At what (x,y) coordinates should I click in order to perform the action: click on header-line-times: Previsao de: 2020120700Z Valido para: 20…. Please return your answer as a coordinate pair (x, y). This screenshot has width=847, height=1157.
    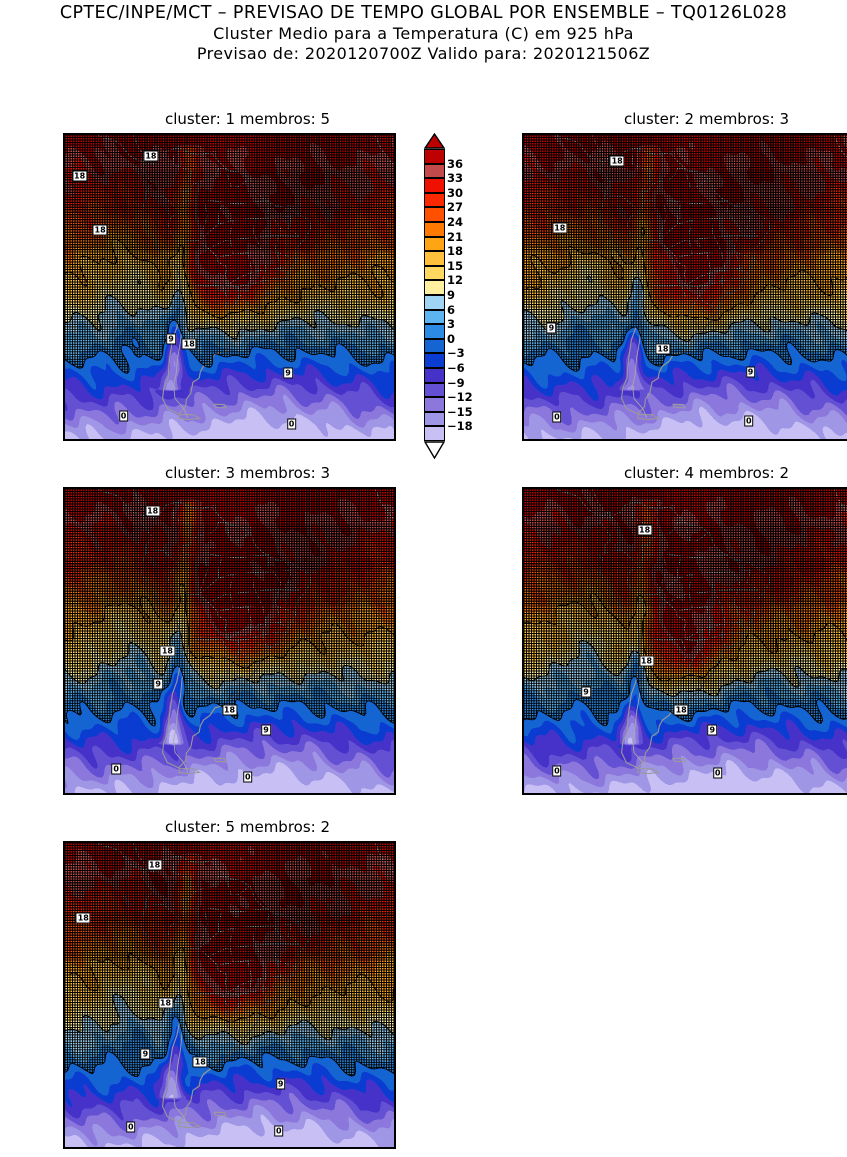
    Looking at the image, I should click on (423, 54).